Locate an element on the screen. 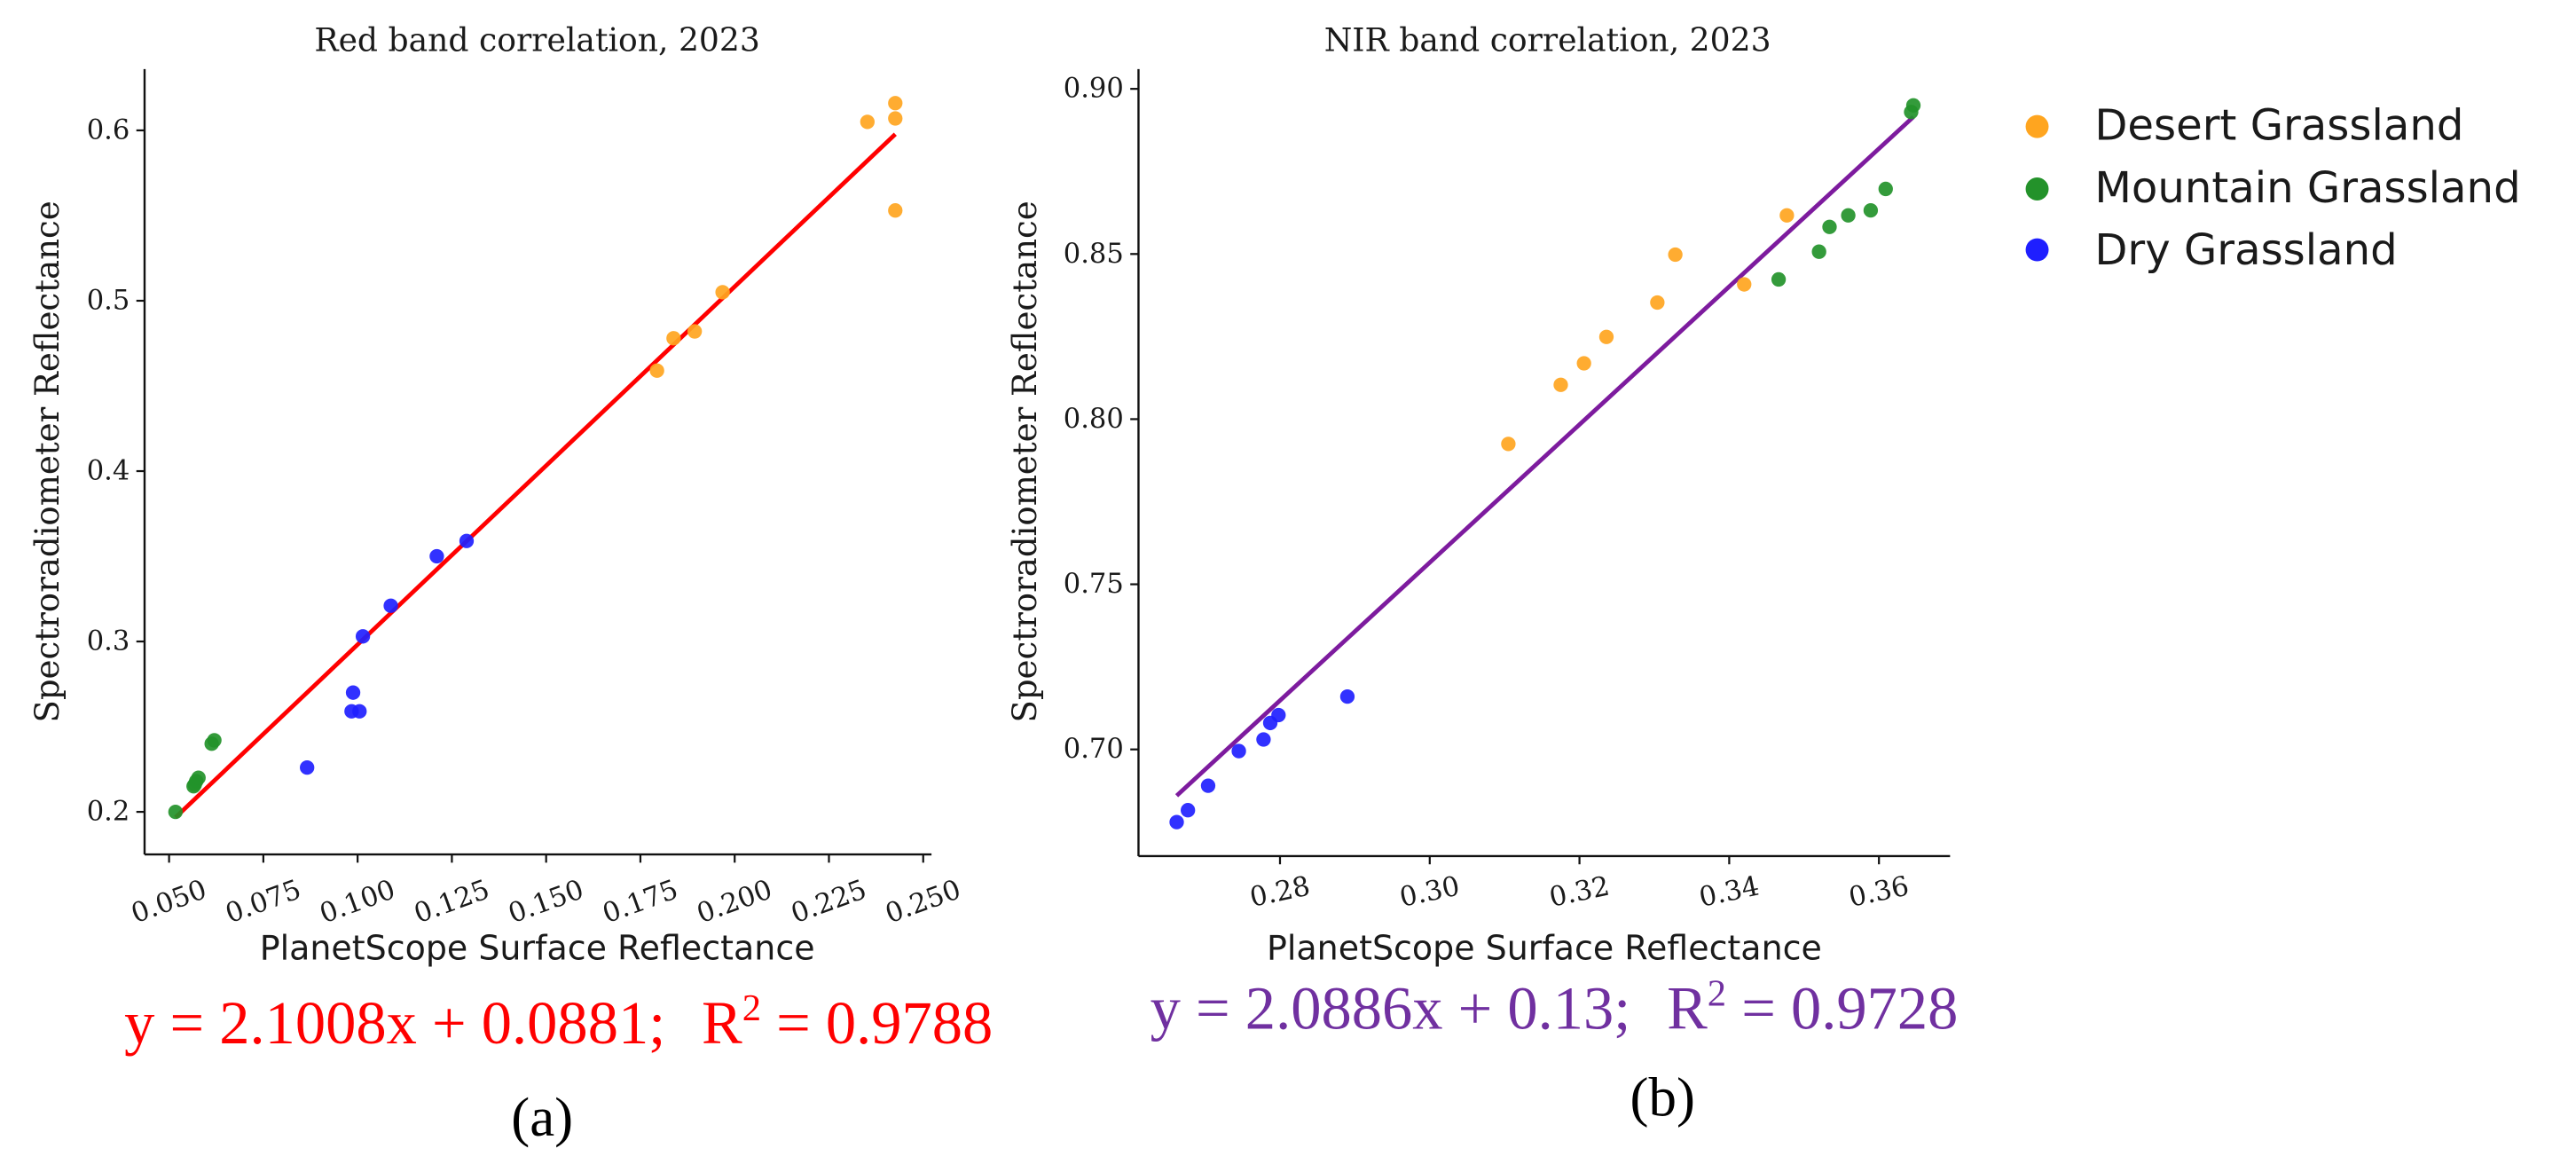  panel-label: (b) is located at coordinates (1662, 1097).